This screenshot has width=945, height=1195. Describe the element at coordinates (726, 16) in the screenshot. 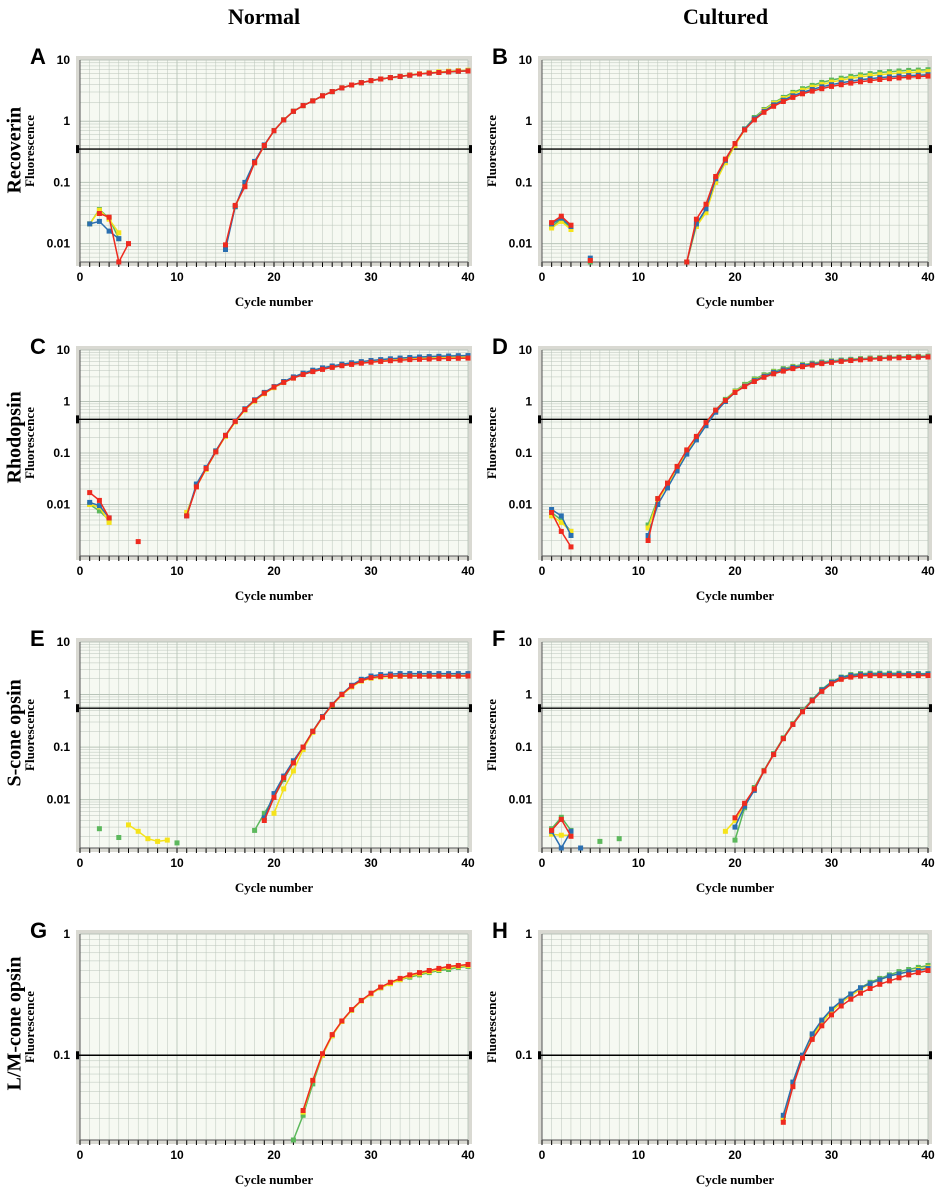

I see `column-title-cultured: Cultured` at that location.